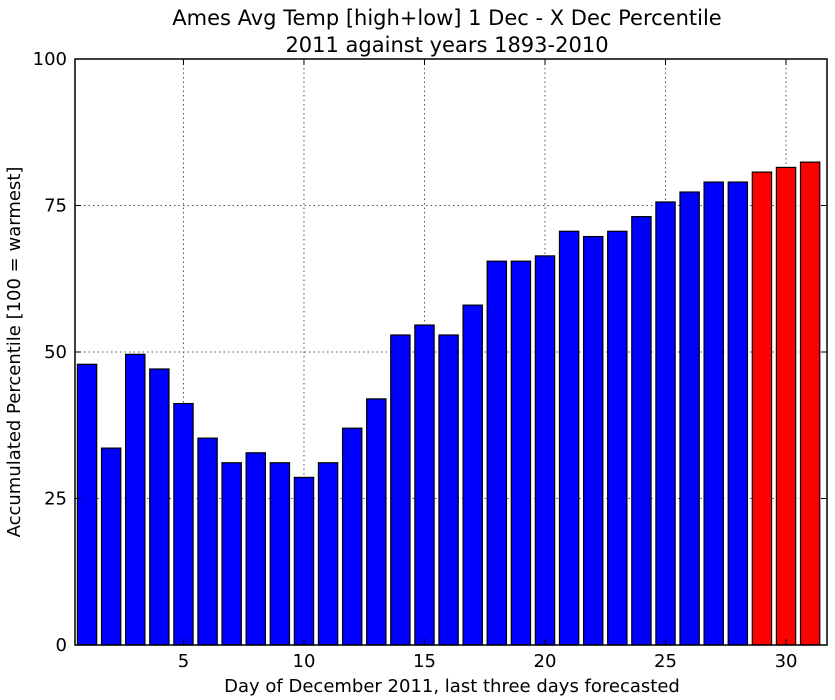 The height and width of the screenshot is (700, 835). What do you see at coordinates (61, 645) in the screenshot?
I see `y-tick-label: 0` at bounding box center [61, 645].